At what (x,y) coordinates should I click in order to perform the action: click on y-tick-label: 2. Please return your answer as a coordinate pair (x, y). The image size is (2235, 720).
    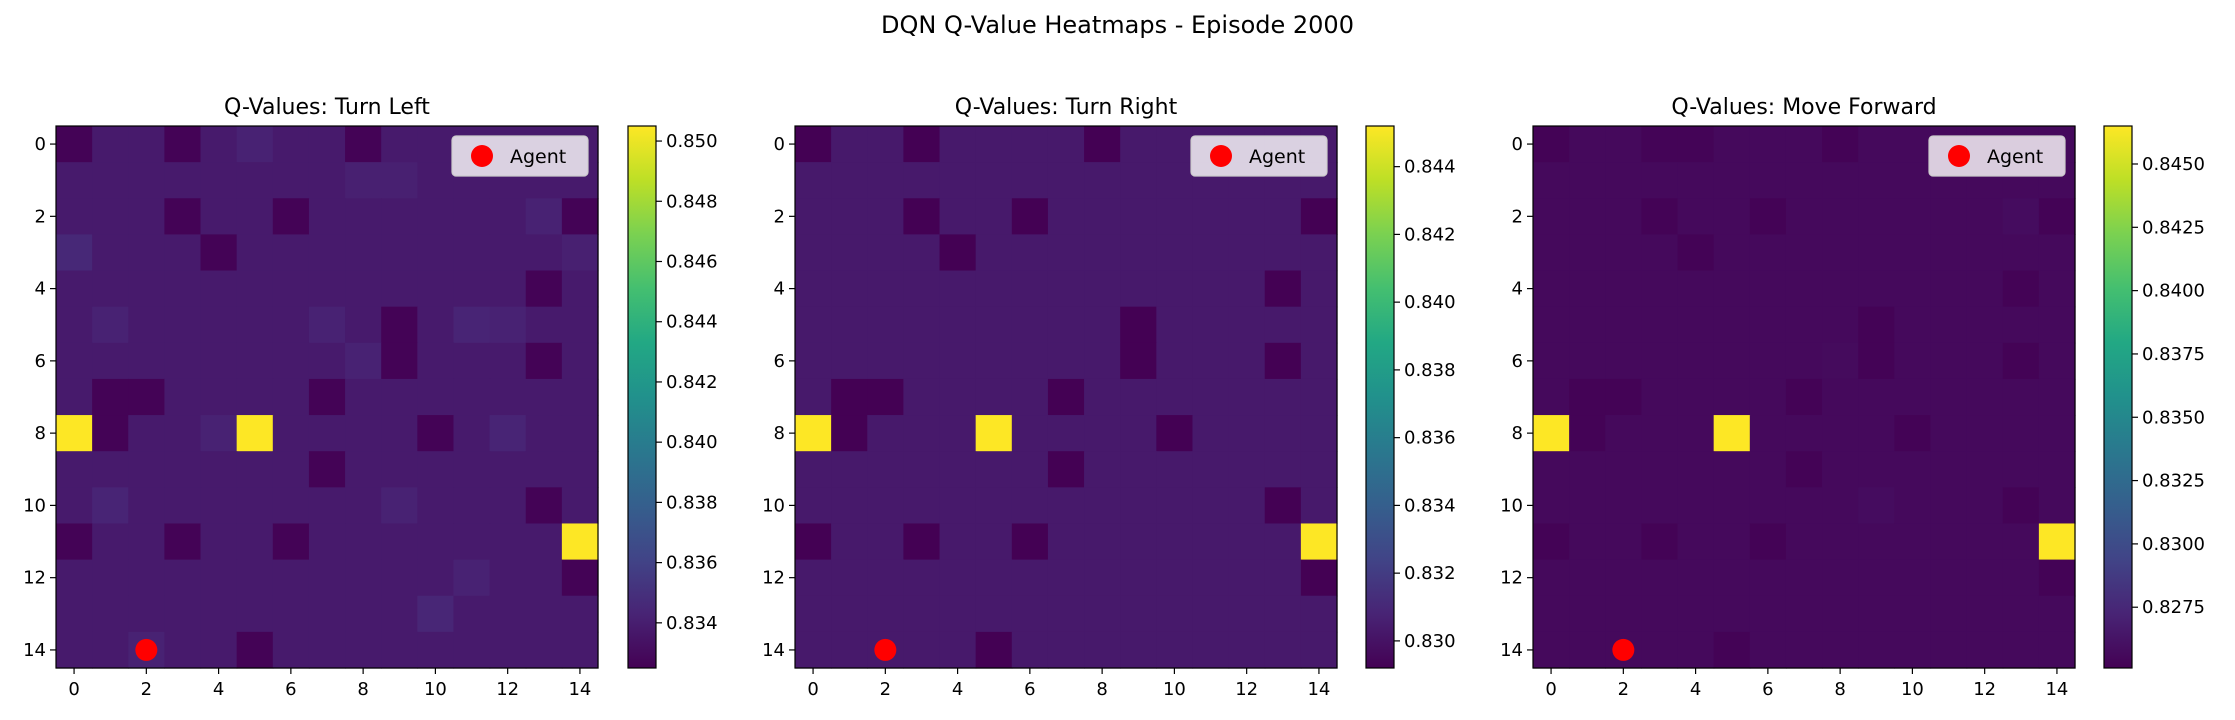
    Looking at the image, I should click on (40, 216).